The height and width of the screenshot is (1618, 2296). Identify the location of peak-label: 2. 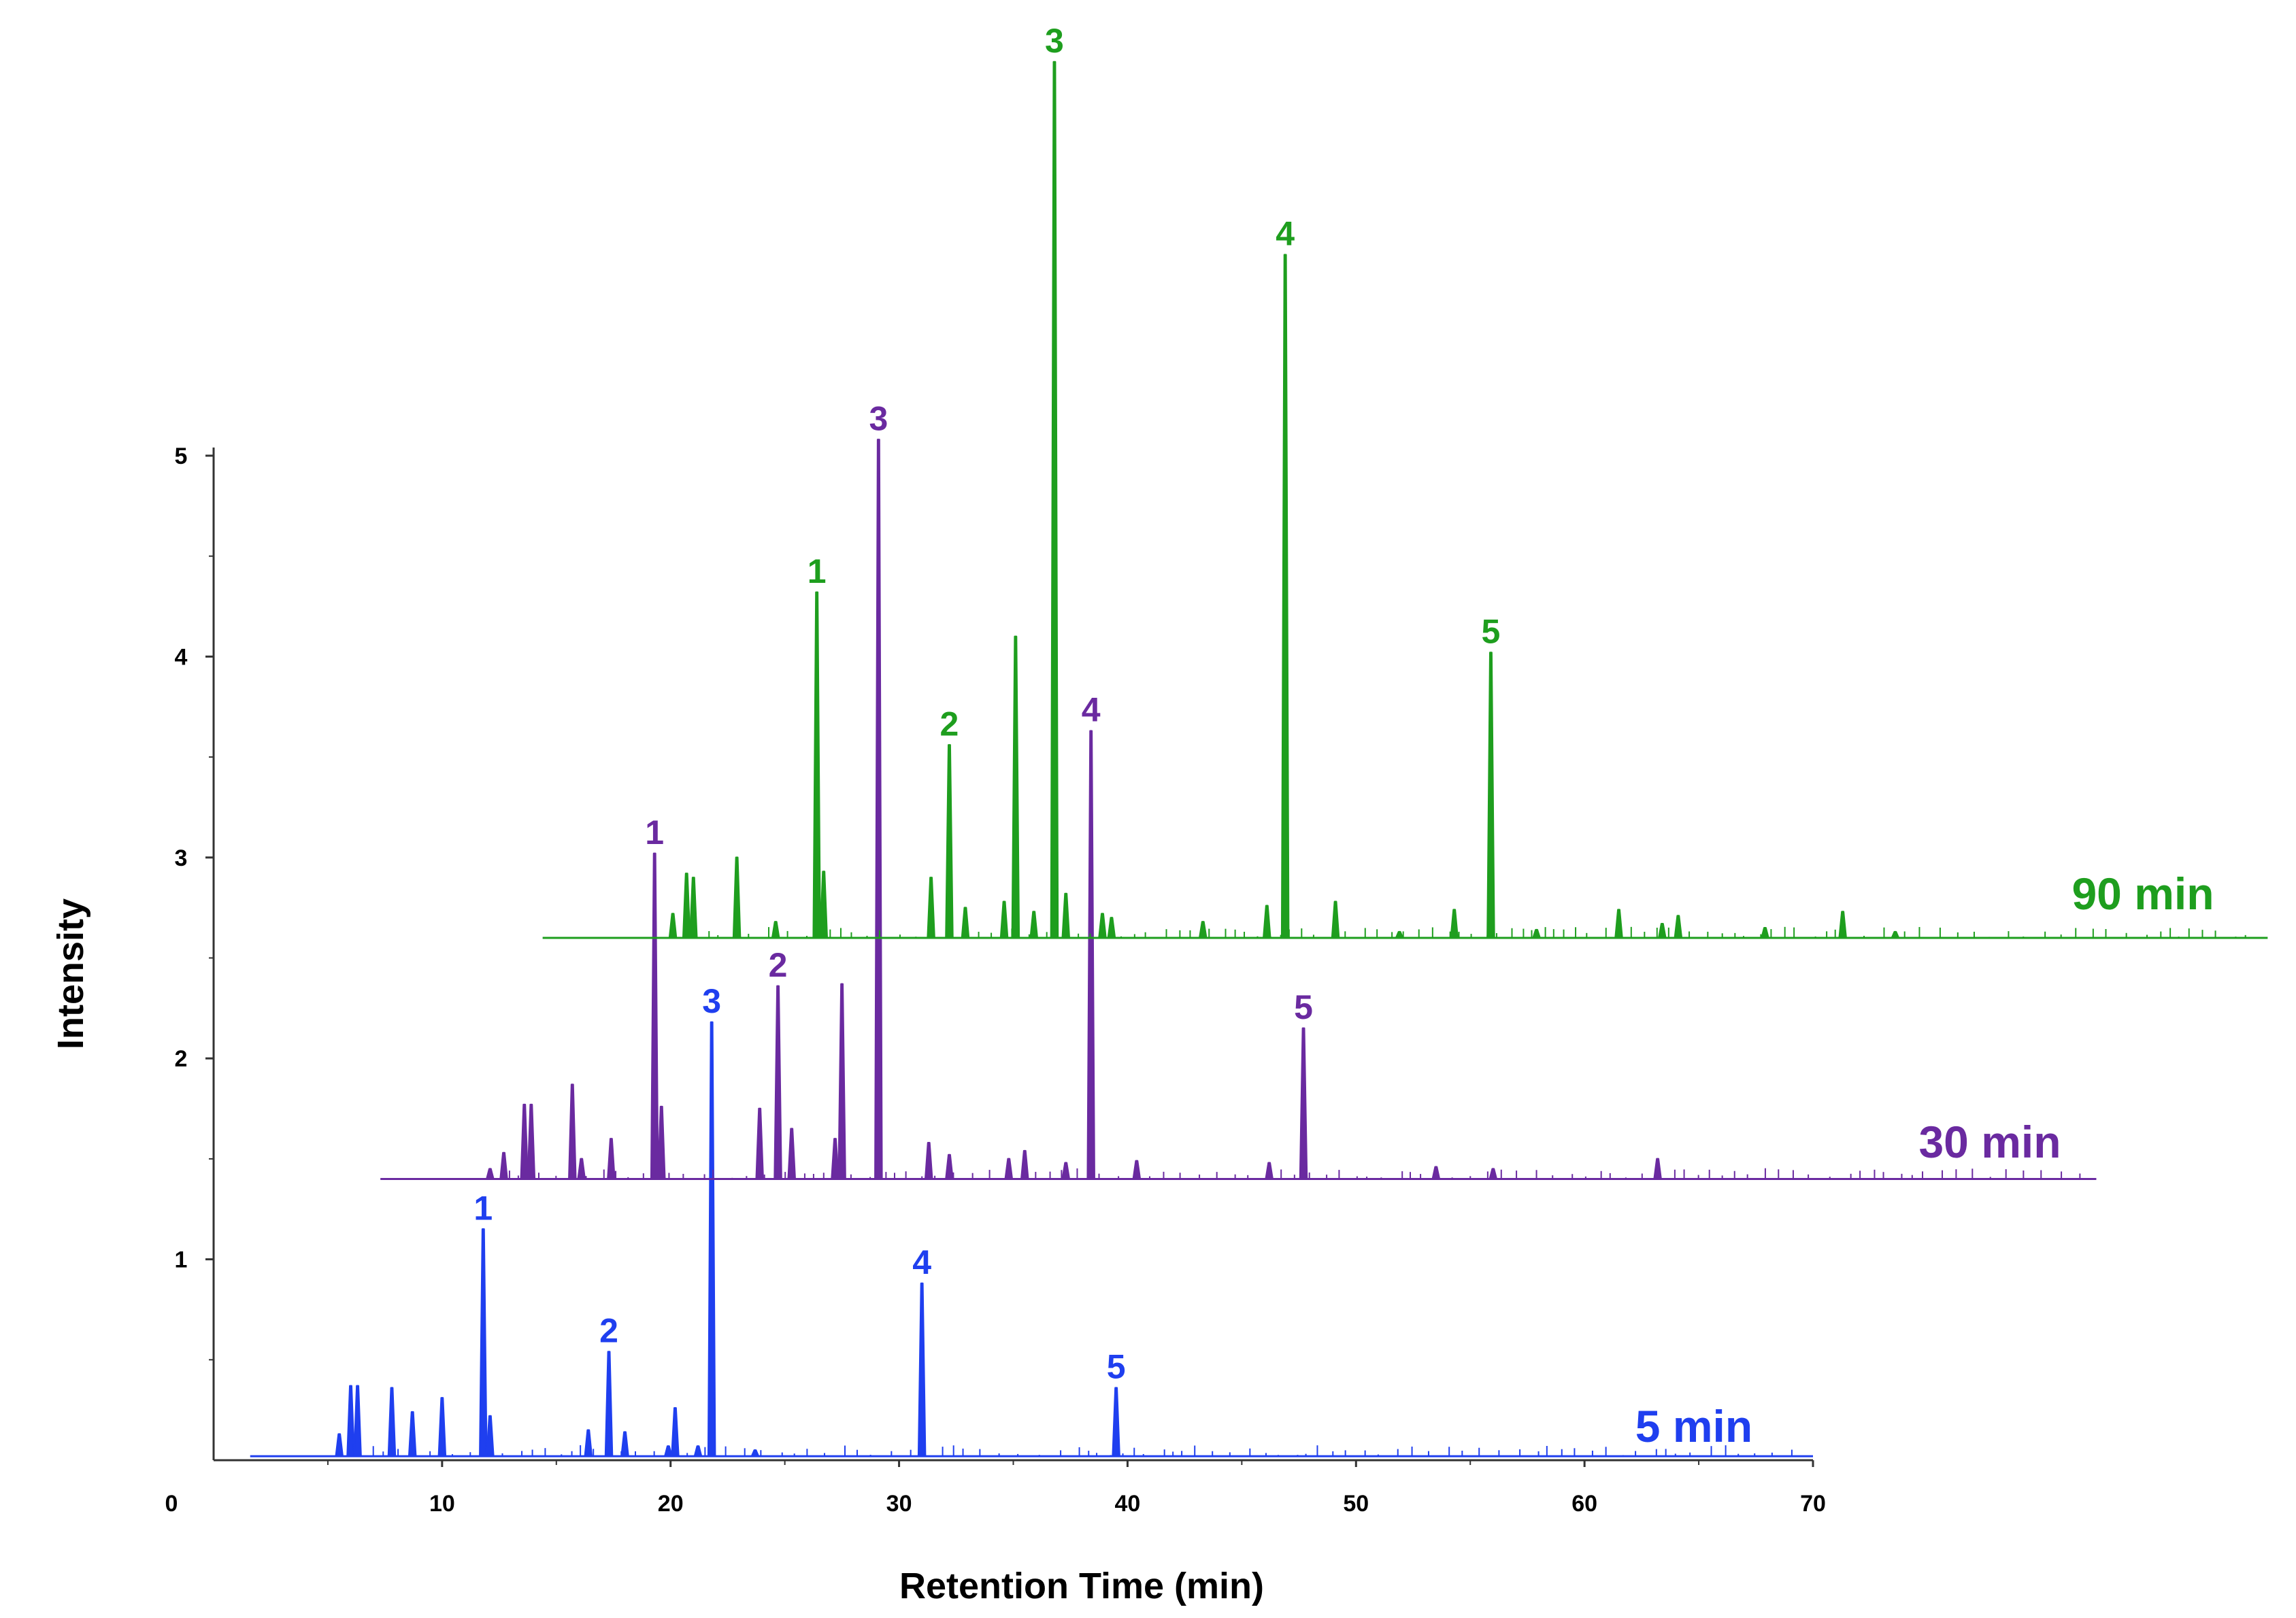
(608, 1330).